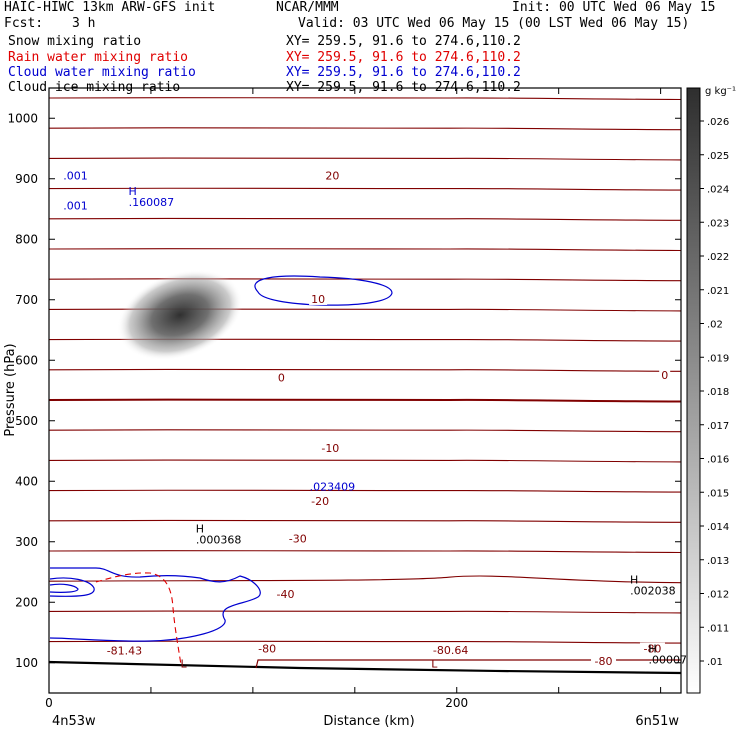 This screenshot has width=740, height=740. What do you see at coordinates (180, 315) in the screenshot?
I see `snow-shading` at bounding box center [180, 315].